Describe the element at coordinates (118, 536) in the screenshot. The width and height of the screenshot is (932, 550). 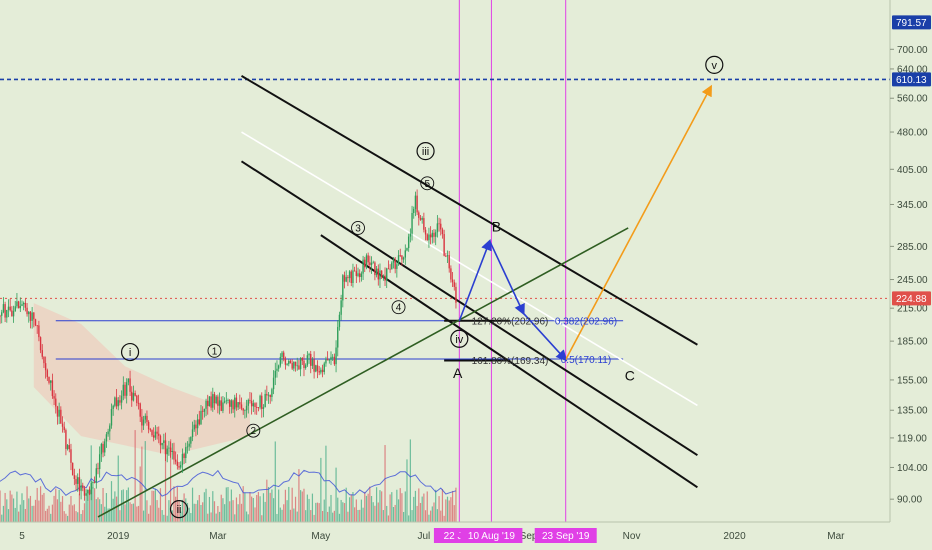
I see `x-tick-label-1: 2019` at that location.